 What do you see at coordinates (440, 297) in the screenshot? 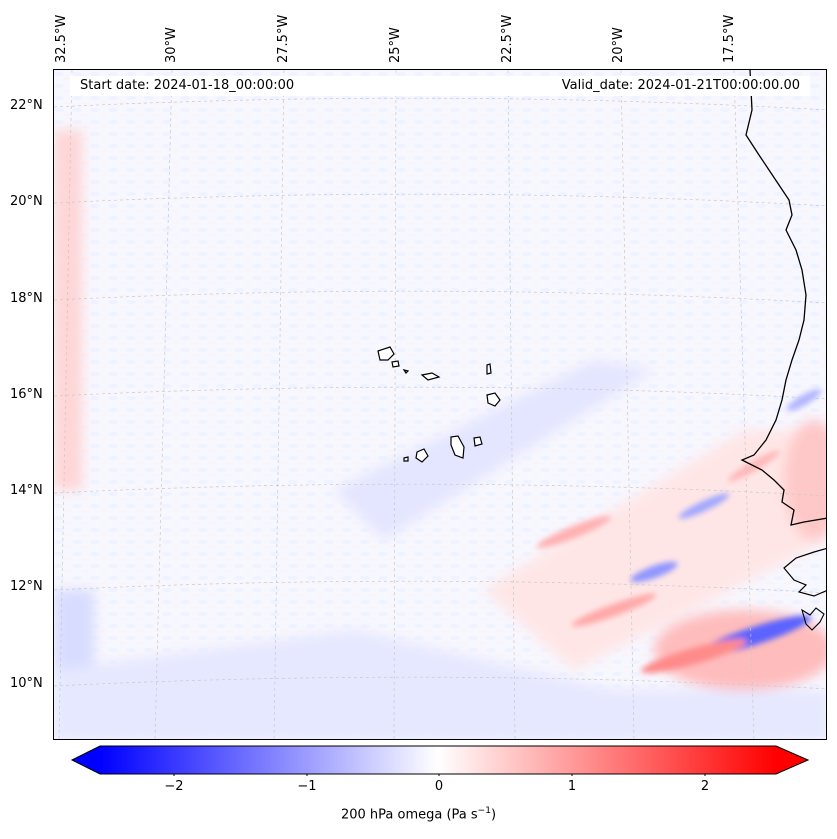
I see `parallel-18N` at bounding box center [440, 297].